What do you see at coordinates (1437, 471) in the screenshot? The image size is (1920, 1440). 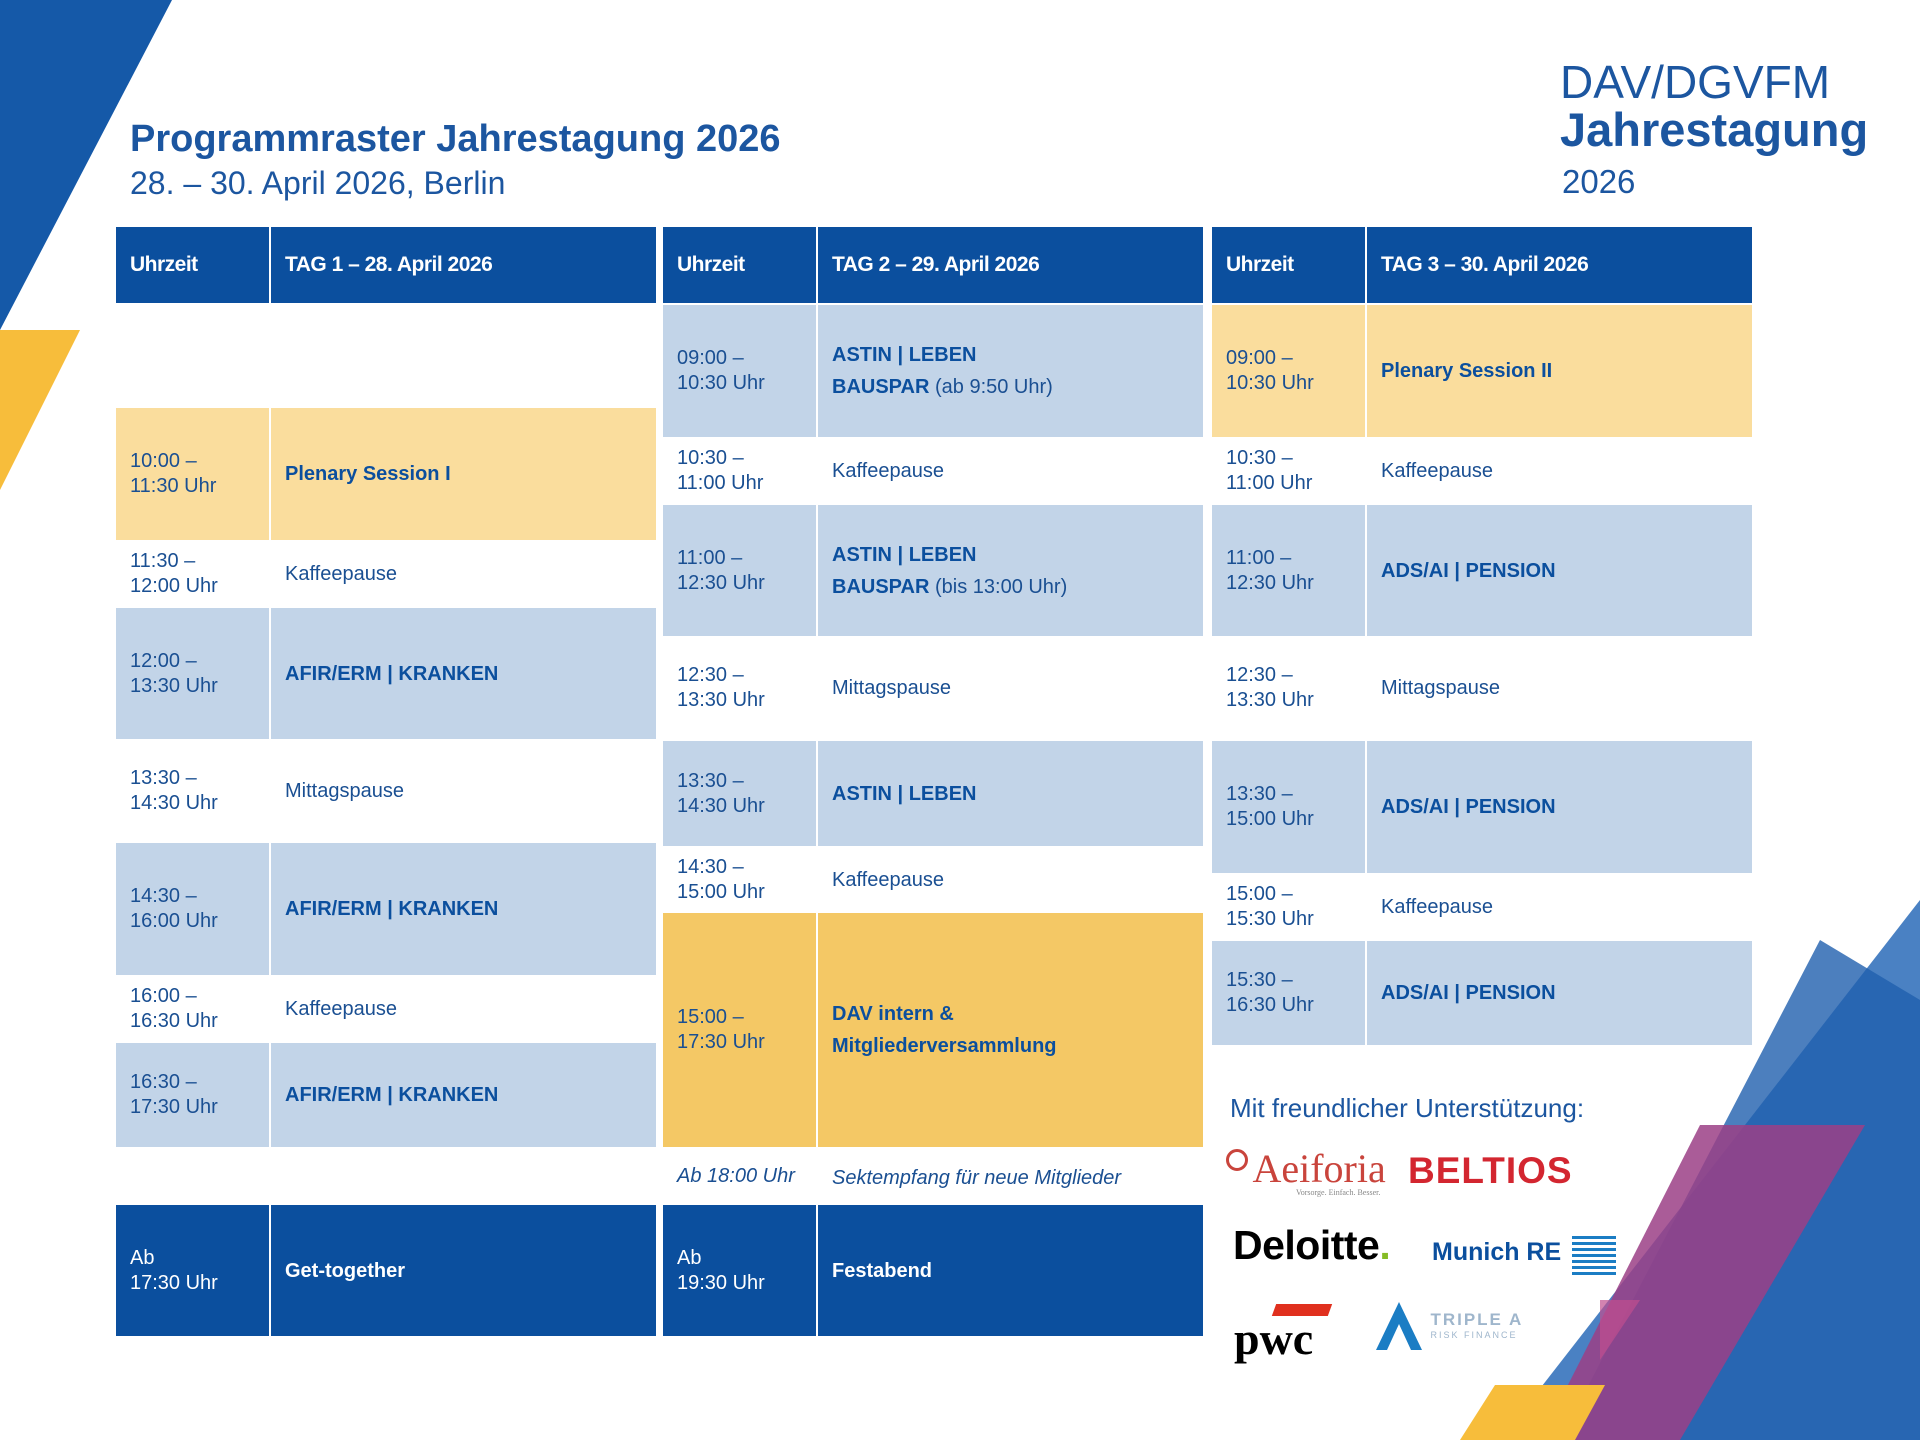 I see `day3-row2-event: Kaffeepause` at bounding box center [1437, 471].